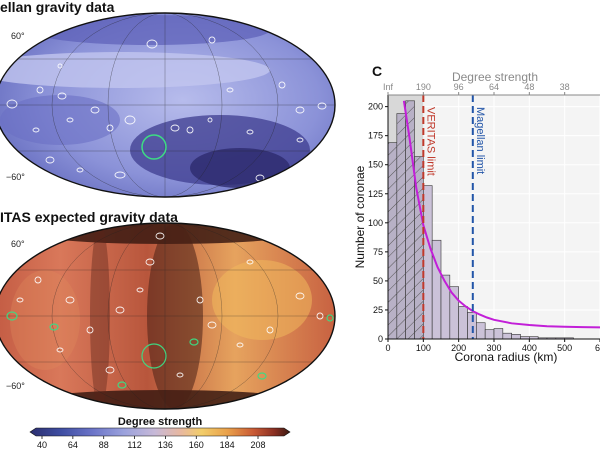 The width and height of the screenshot is (600, 450). What do you see at coordinates (495, 77) in the screenshot?
I see `top-axis-label: Degree strength` at bounding box center [495, 77].